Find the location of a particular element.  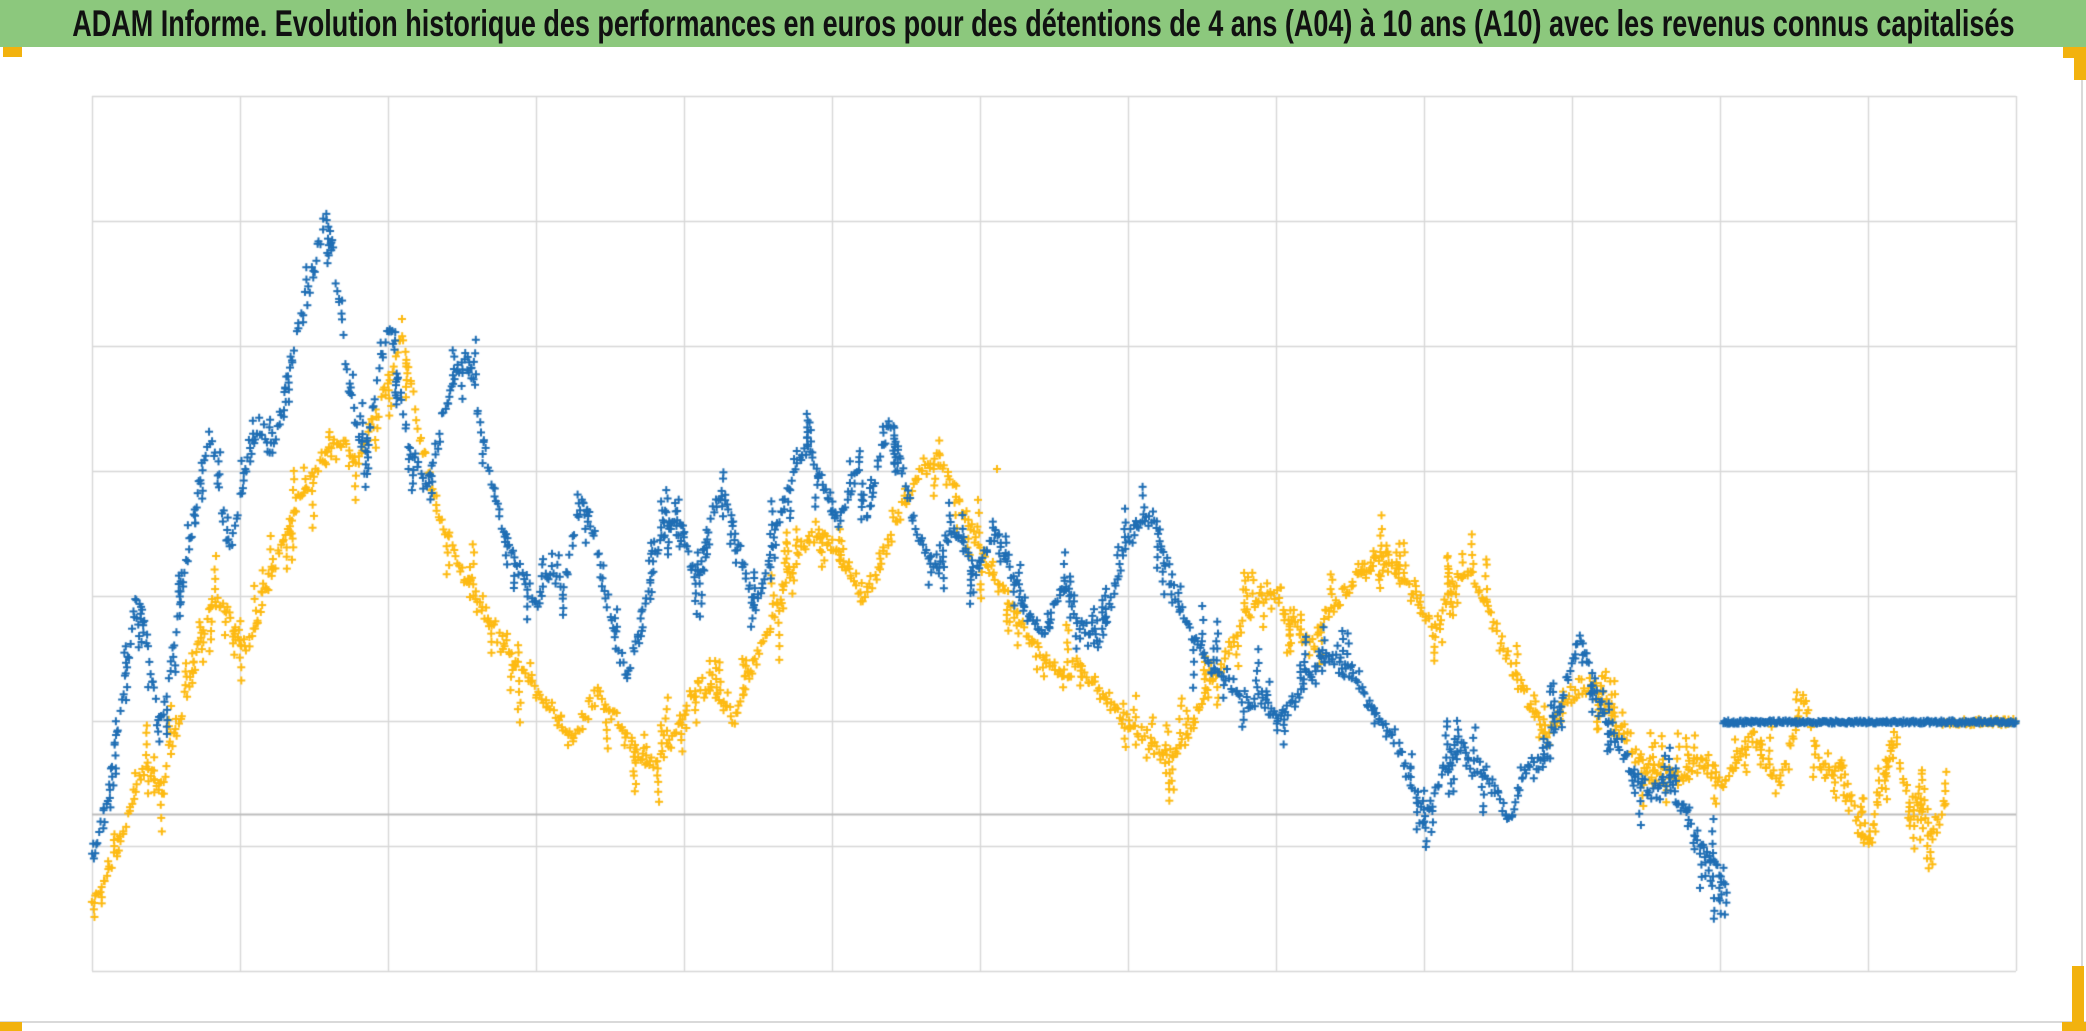

sheet-gridline-vertical is located at coordinates (2082, 539).